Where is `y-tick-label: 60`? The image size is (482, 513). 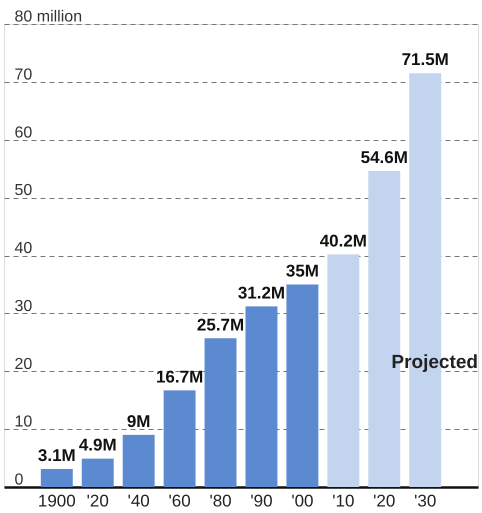 y-tick-label: 60 is located at coordinates (23, 133).